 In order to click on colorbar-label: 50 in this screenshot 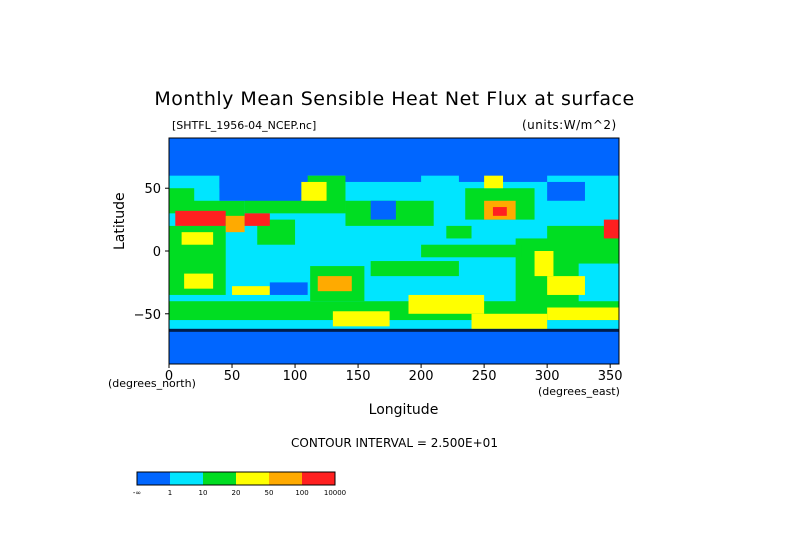, I will do `click(269, 493)`.